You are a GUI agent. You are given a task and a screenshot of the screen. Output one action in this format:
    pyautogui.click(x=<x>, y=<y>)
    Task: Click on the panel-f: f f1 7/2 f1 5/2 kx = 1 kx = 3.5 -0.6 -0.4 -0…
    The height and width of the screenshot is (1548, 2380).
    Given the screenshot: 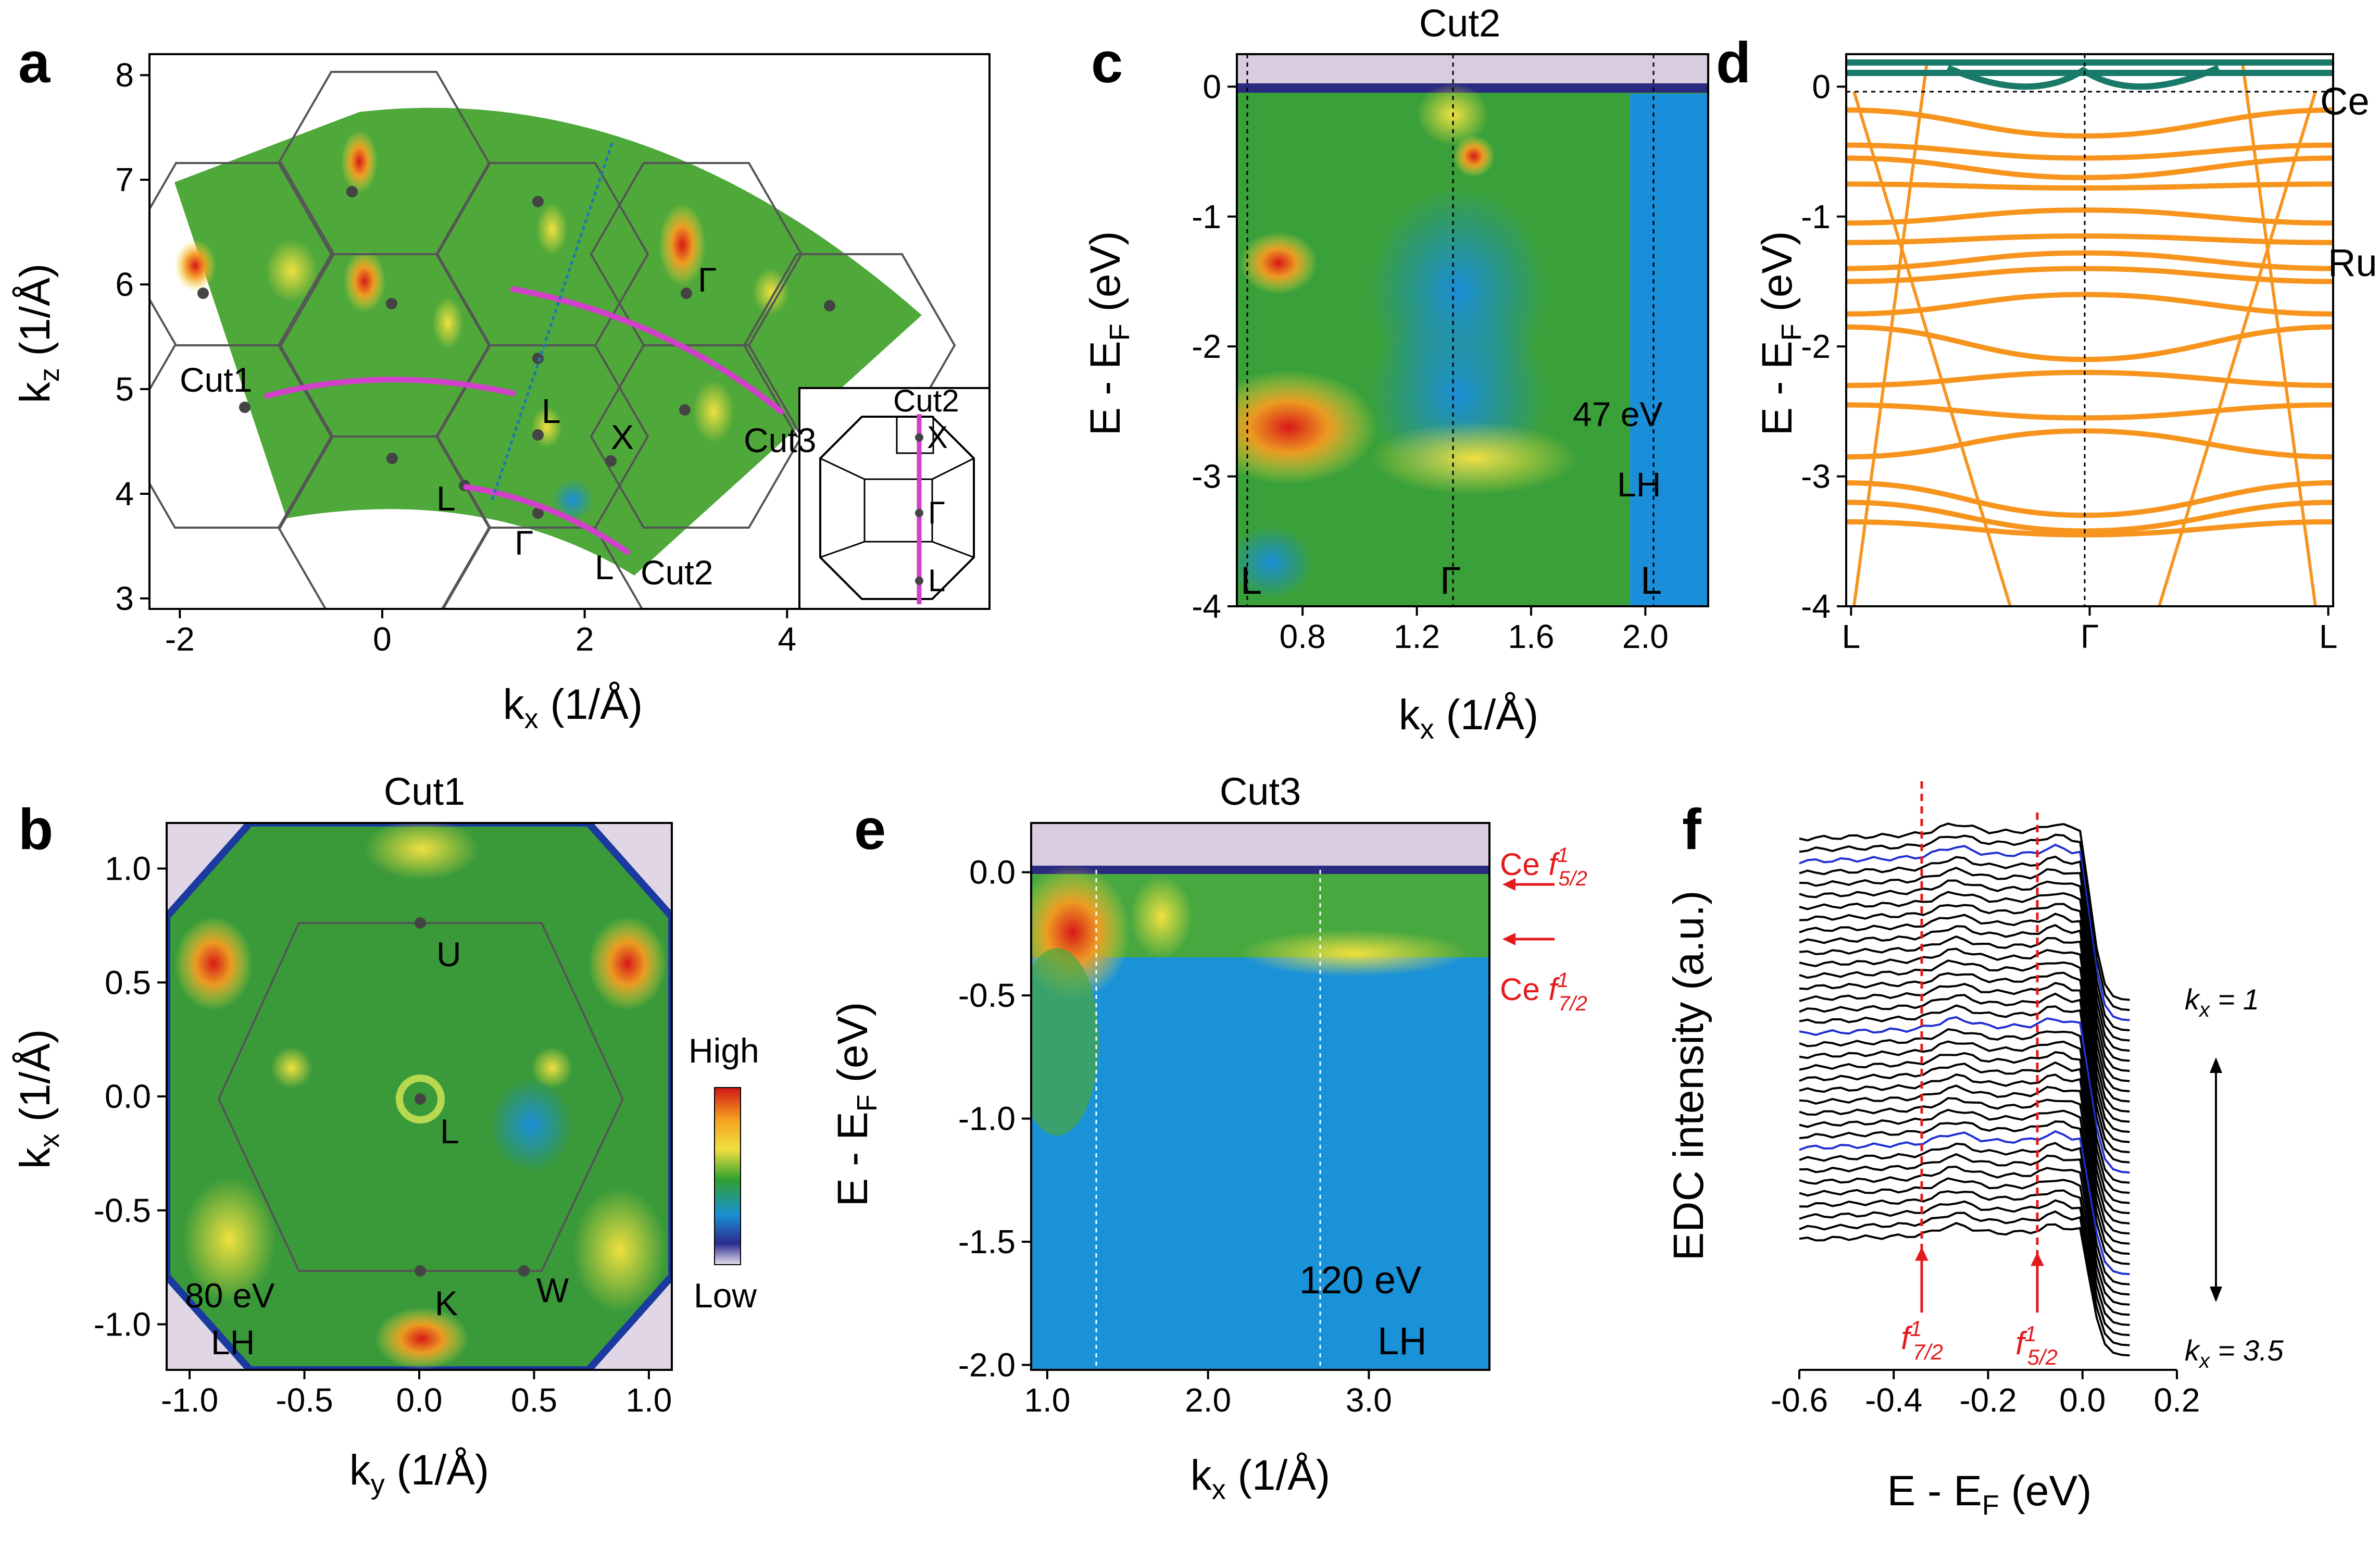 What is the action you would take?
    pyautogui.click(x=1974, y=1151)
    